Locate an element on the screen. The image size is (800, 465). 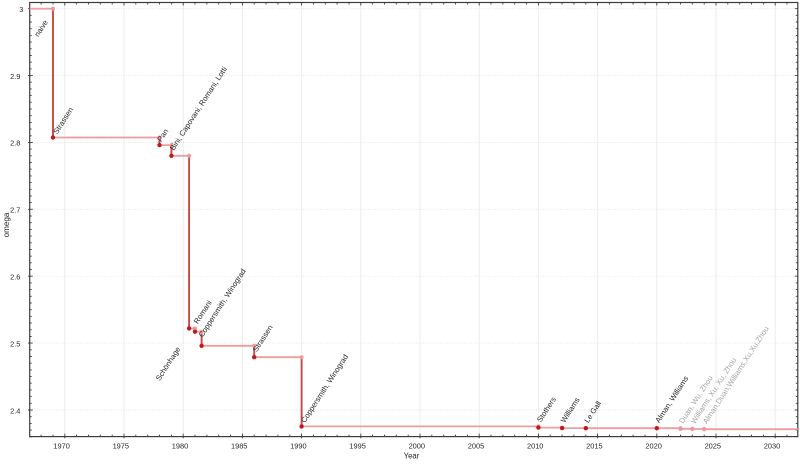
svg-text: 2.4 is located at coordinates (15, 410).